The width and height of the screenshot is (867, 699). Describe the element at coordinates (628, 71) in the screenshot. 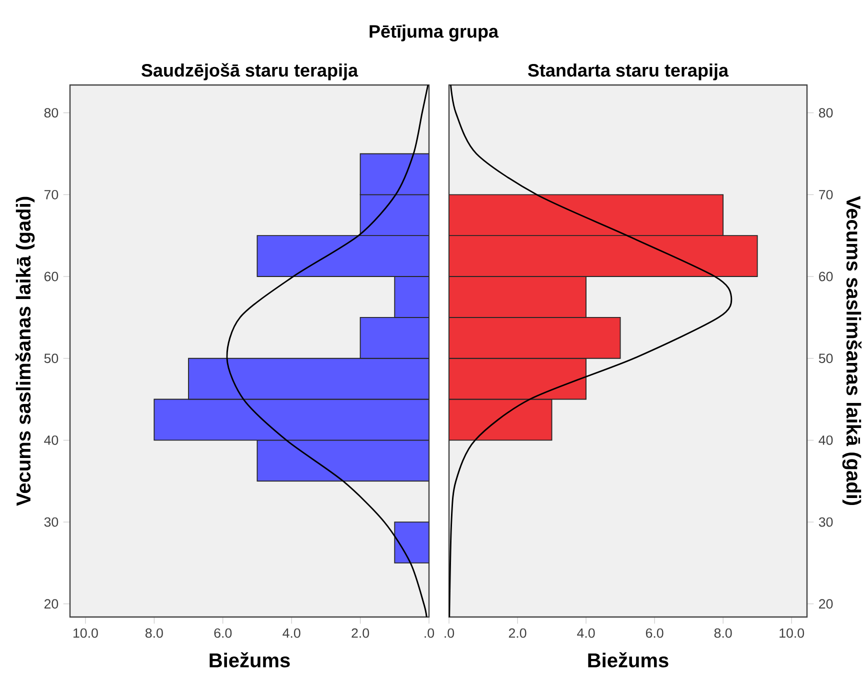

I see `chart-title: Standarta staru terapija` at that location.